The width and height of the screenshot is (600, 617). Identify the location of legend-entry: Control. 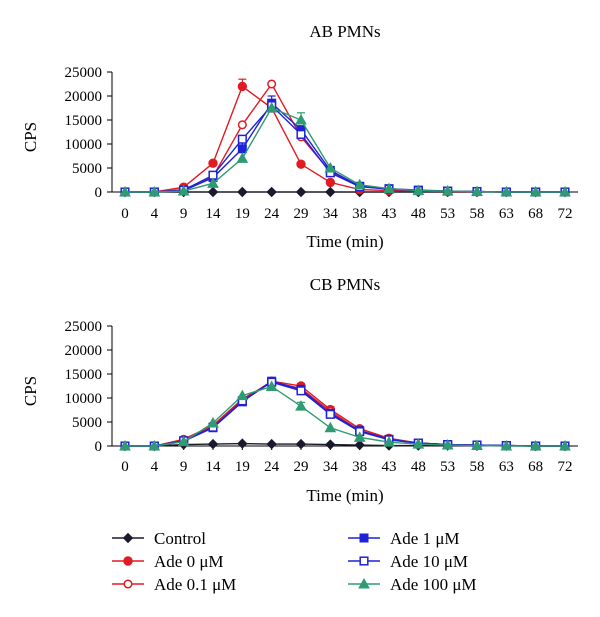
(159, 538).